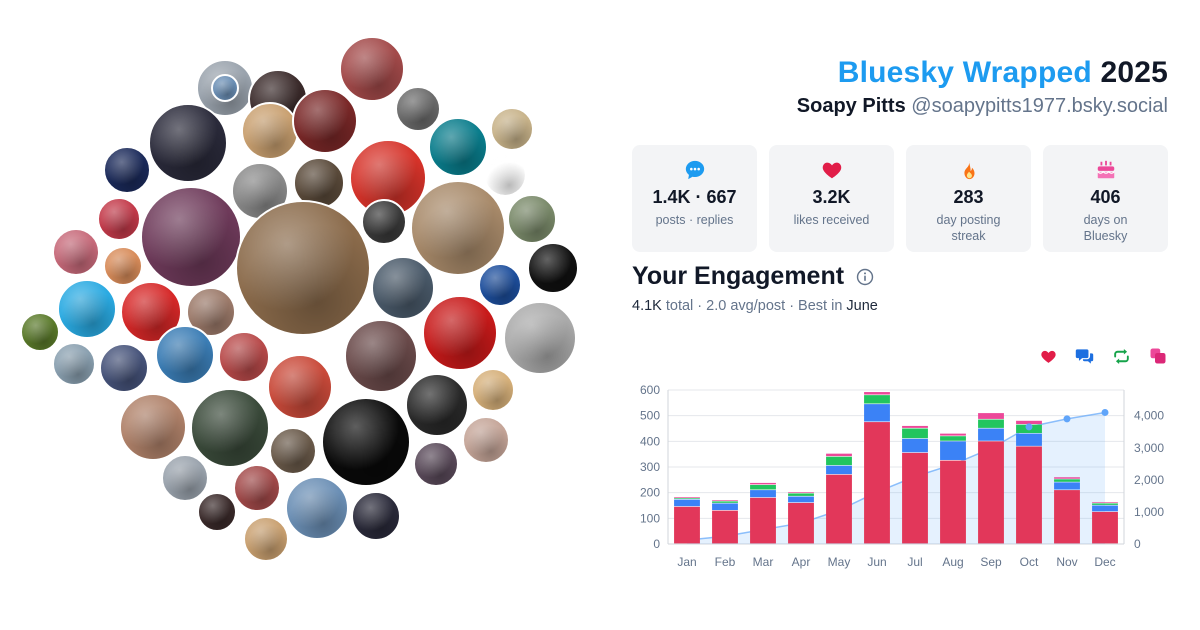  I want to click on stat-value: 283, so click(968, 197).